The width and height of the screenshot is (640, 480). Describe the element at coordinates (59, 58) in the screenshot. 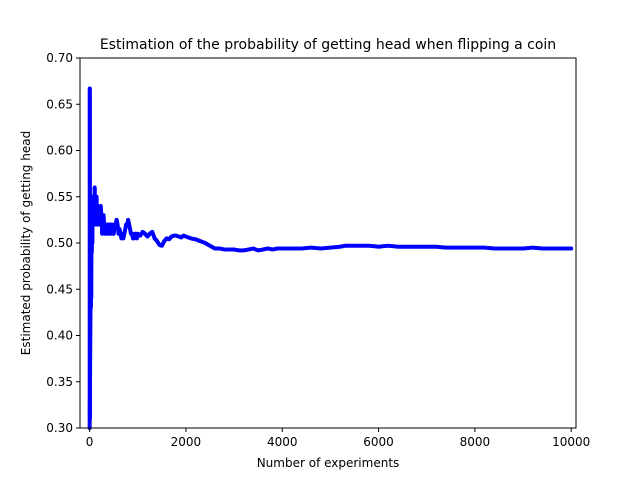

I see `y-tick-label: 0.70` at that location.